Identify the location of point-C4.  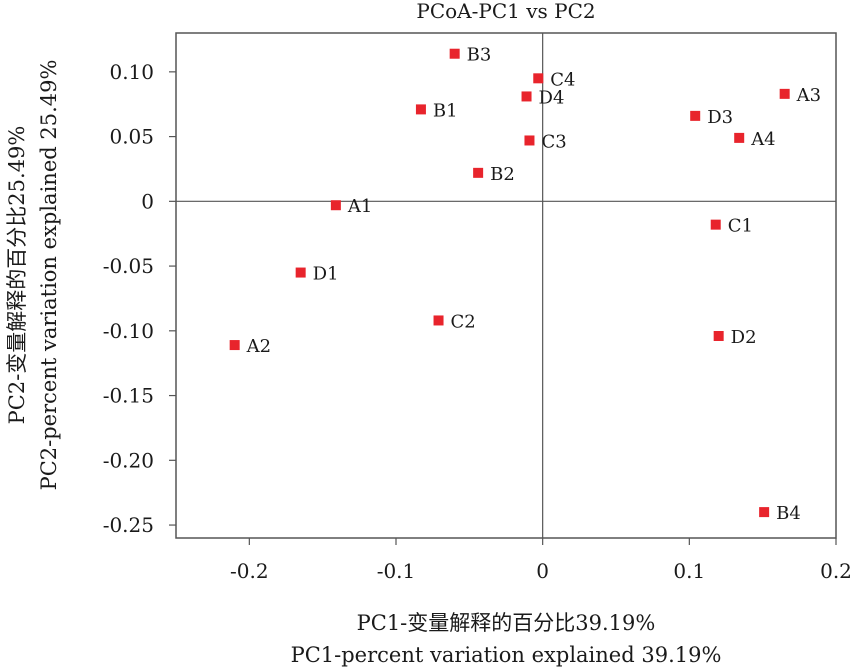
(538, 78).